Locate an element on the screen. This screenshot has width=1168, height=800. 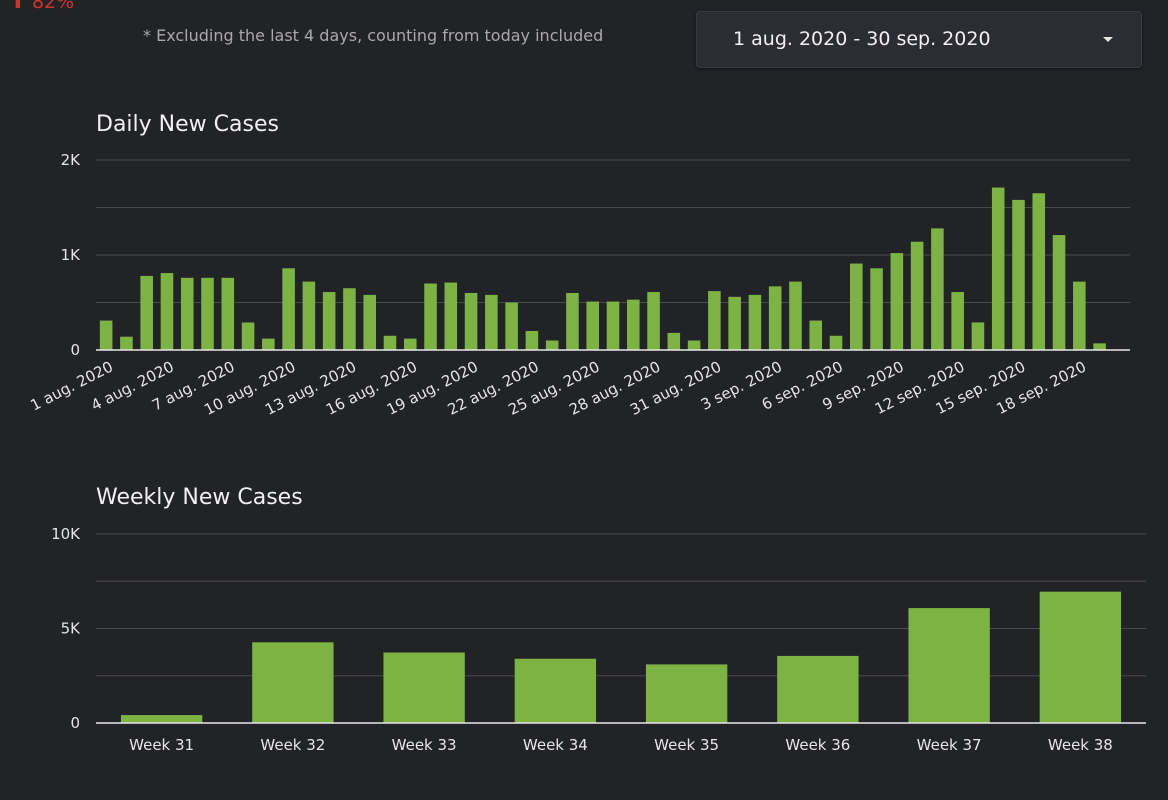
y-tick-label: 5K is located at coordinates (71, 629).